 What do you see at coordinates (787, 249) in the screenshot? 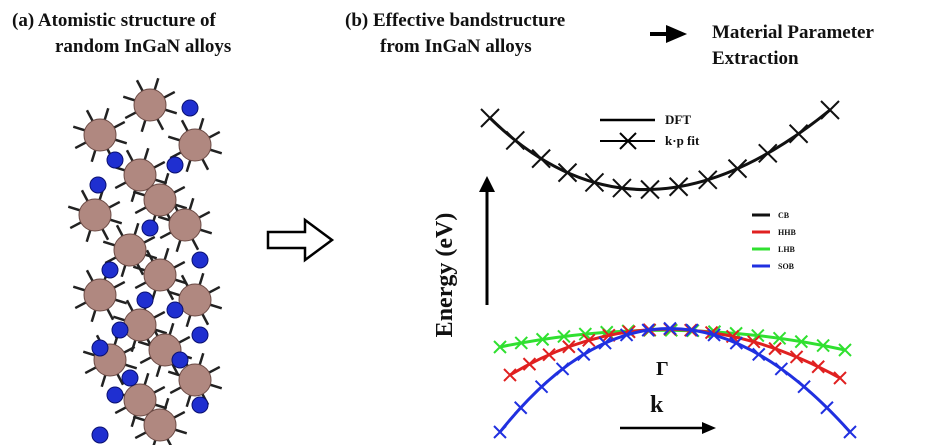
I see `band-legend-label: LHB` at bounding box center [787, 249].